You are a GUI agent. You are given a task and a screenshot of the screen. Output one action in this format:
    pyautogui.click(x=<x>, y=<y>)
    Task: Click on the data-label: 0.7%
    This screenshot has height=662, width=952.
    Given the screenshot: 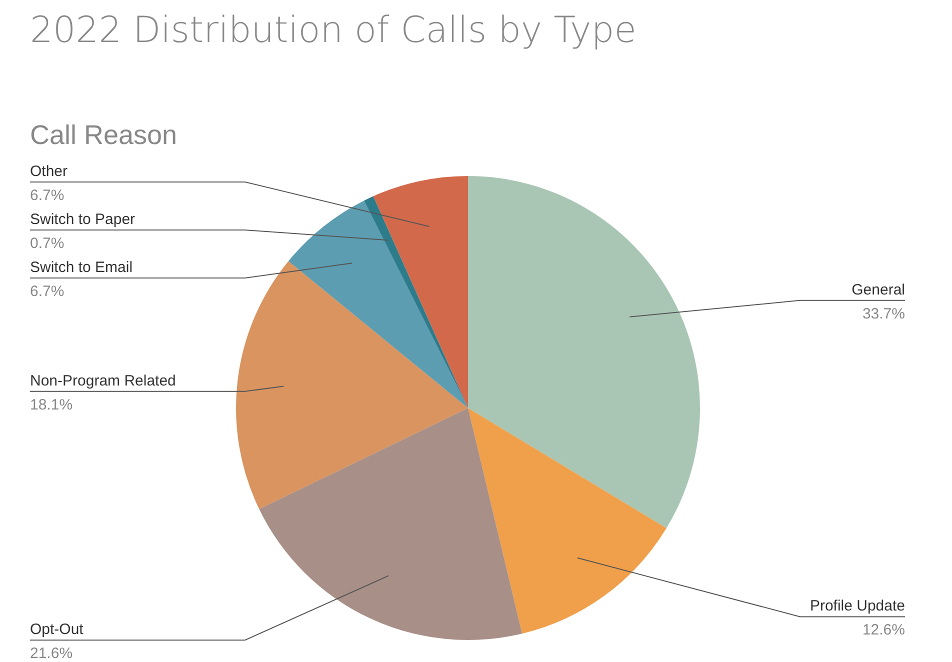 What is the action you would take?
    pyautogui.click(x=47, y=243)
    